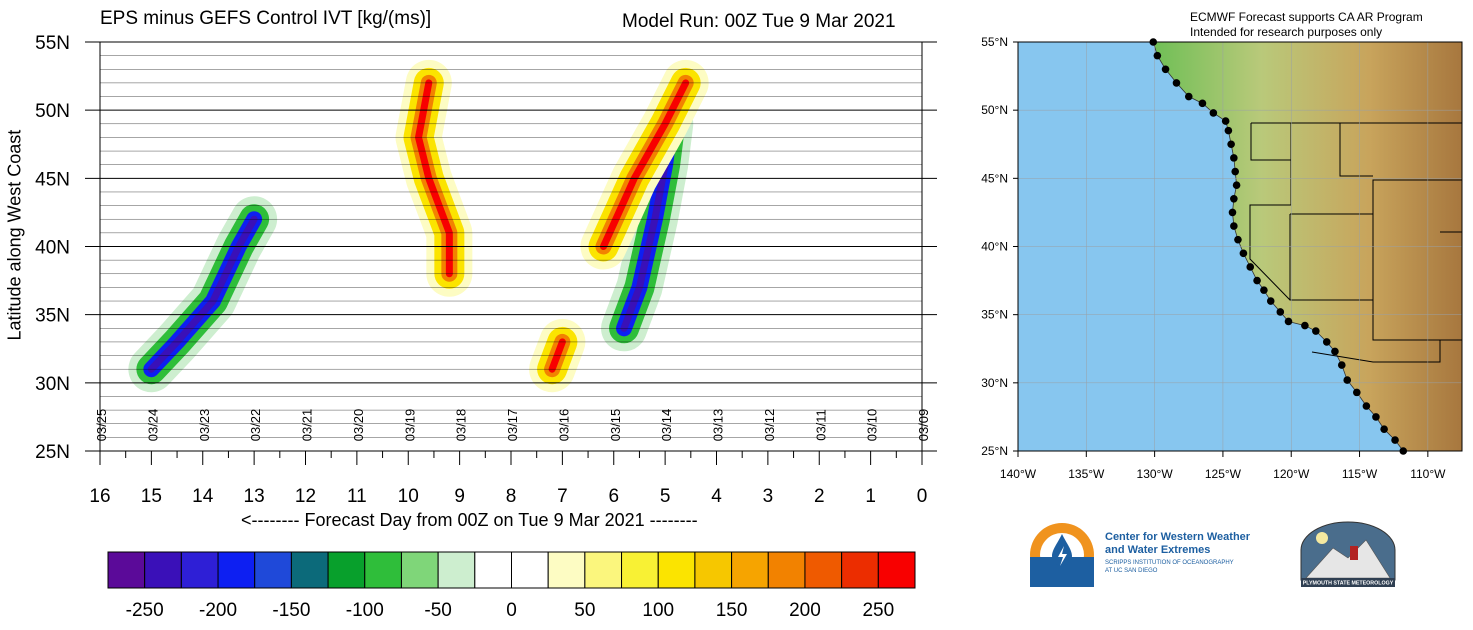  I want to click on date-label: 03/23, so click(204, 425).